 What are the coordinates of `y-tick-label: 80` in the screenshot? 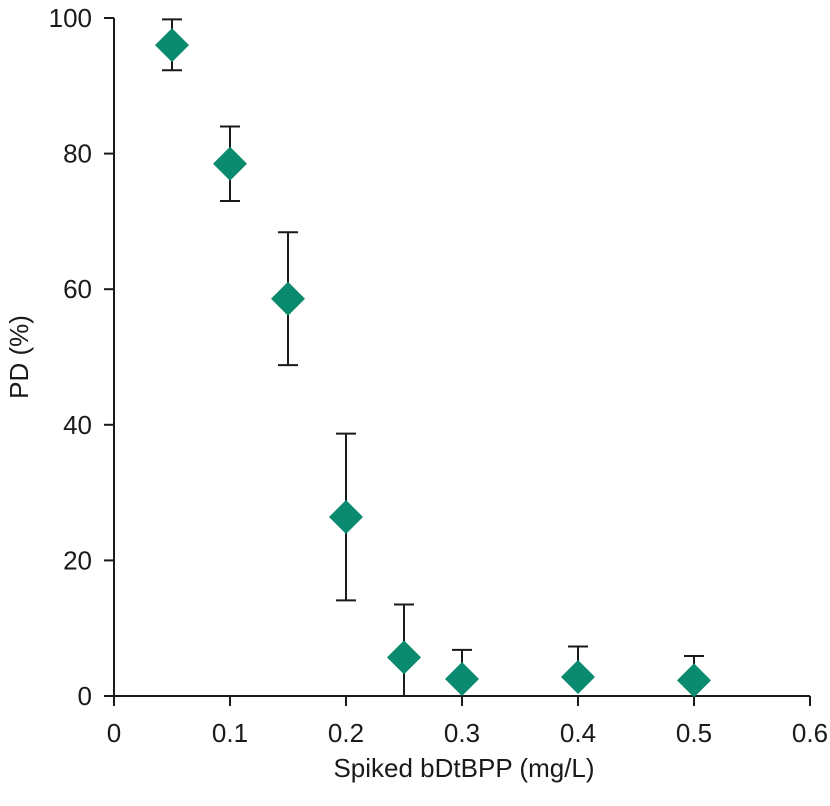 It's located at (77, 154).